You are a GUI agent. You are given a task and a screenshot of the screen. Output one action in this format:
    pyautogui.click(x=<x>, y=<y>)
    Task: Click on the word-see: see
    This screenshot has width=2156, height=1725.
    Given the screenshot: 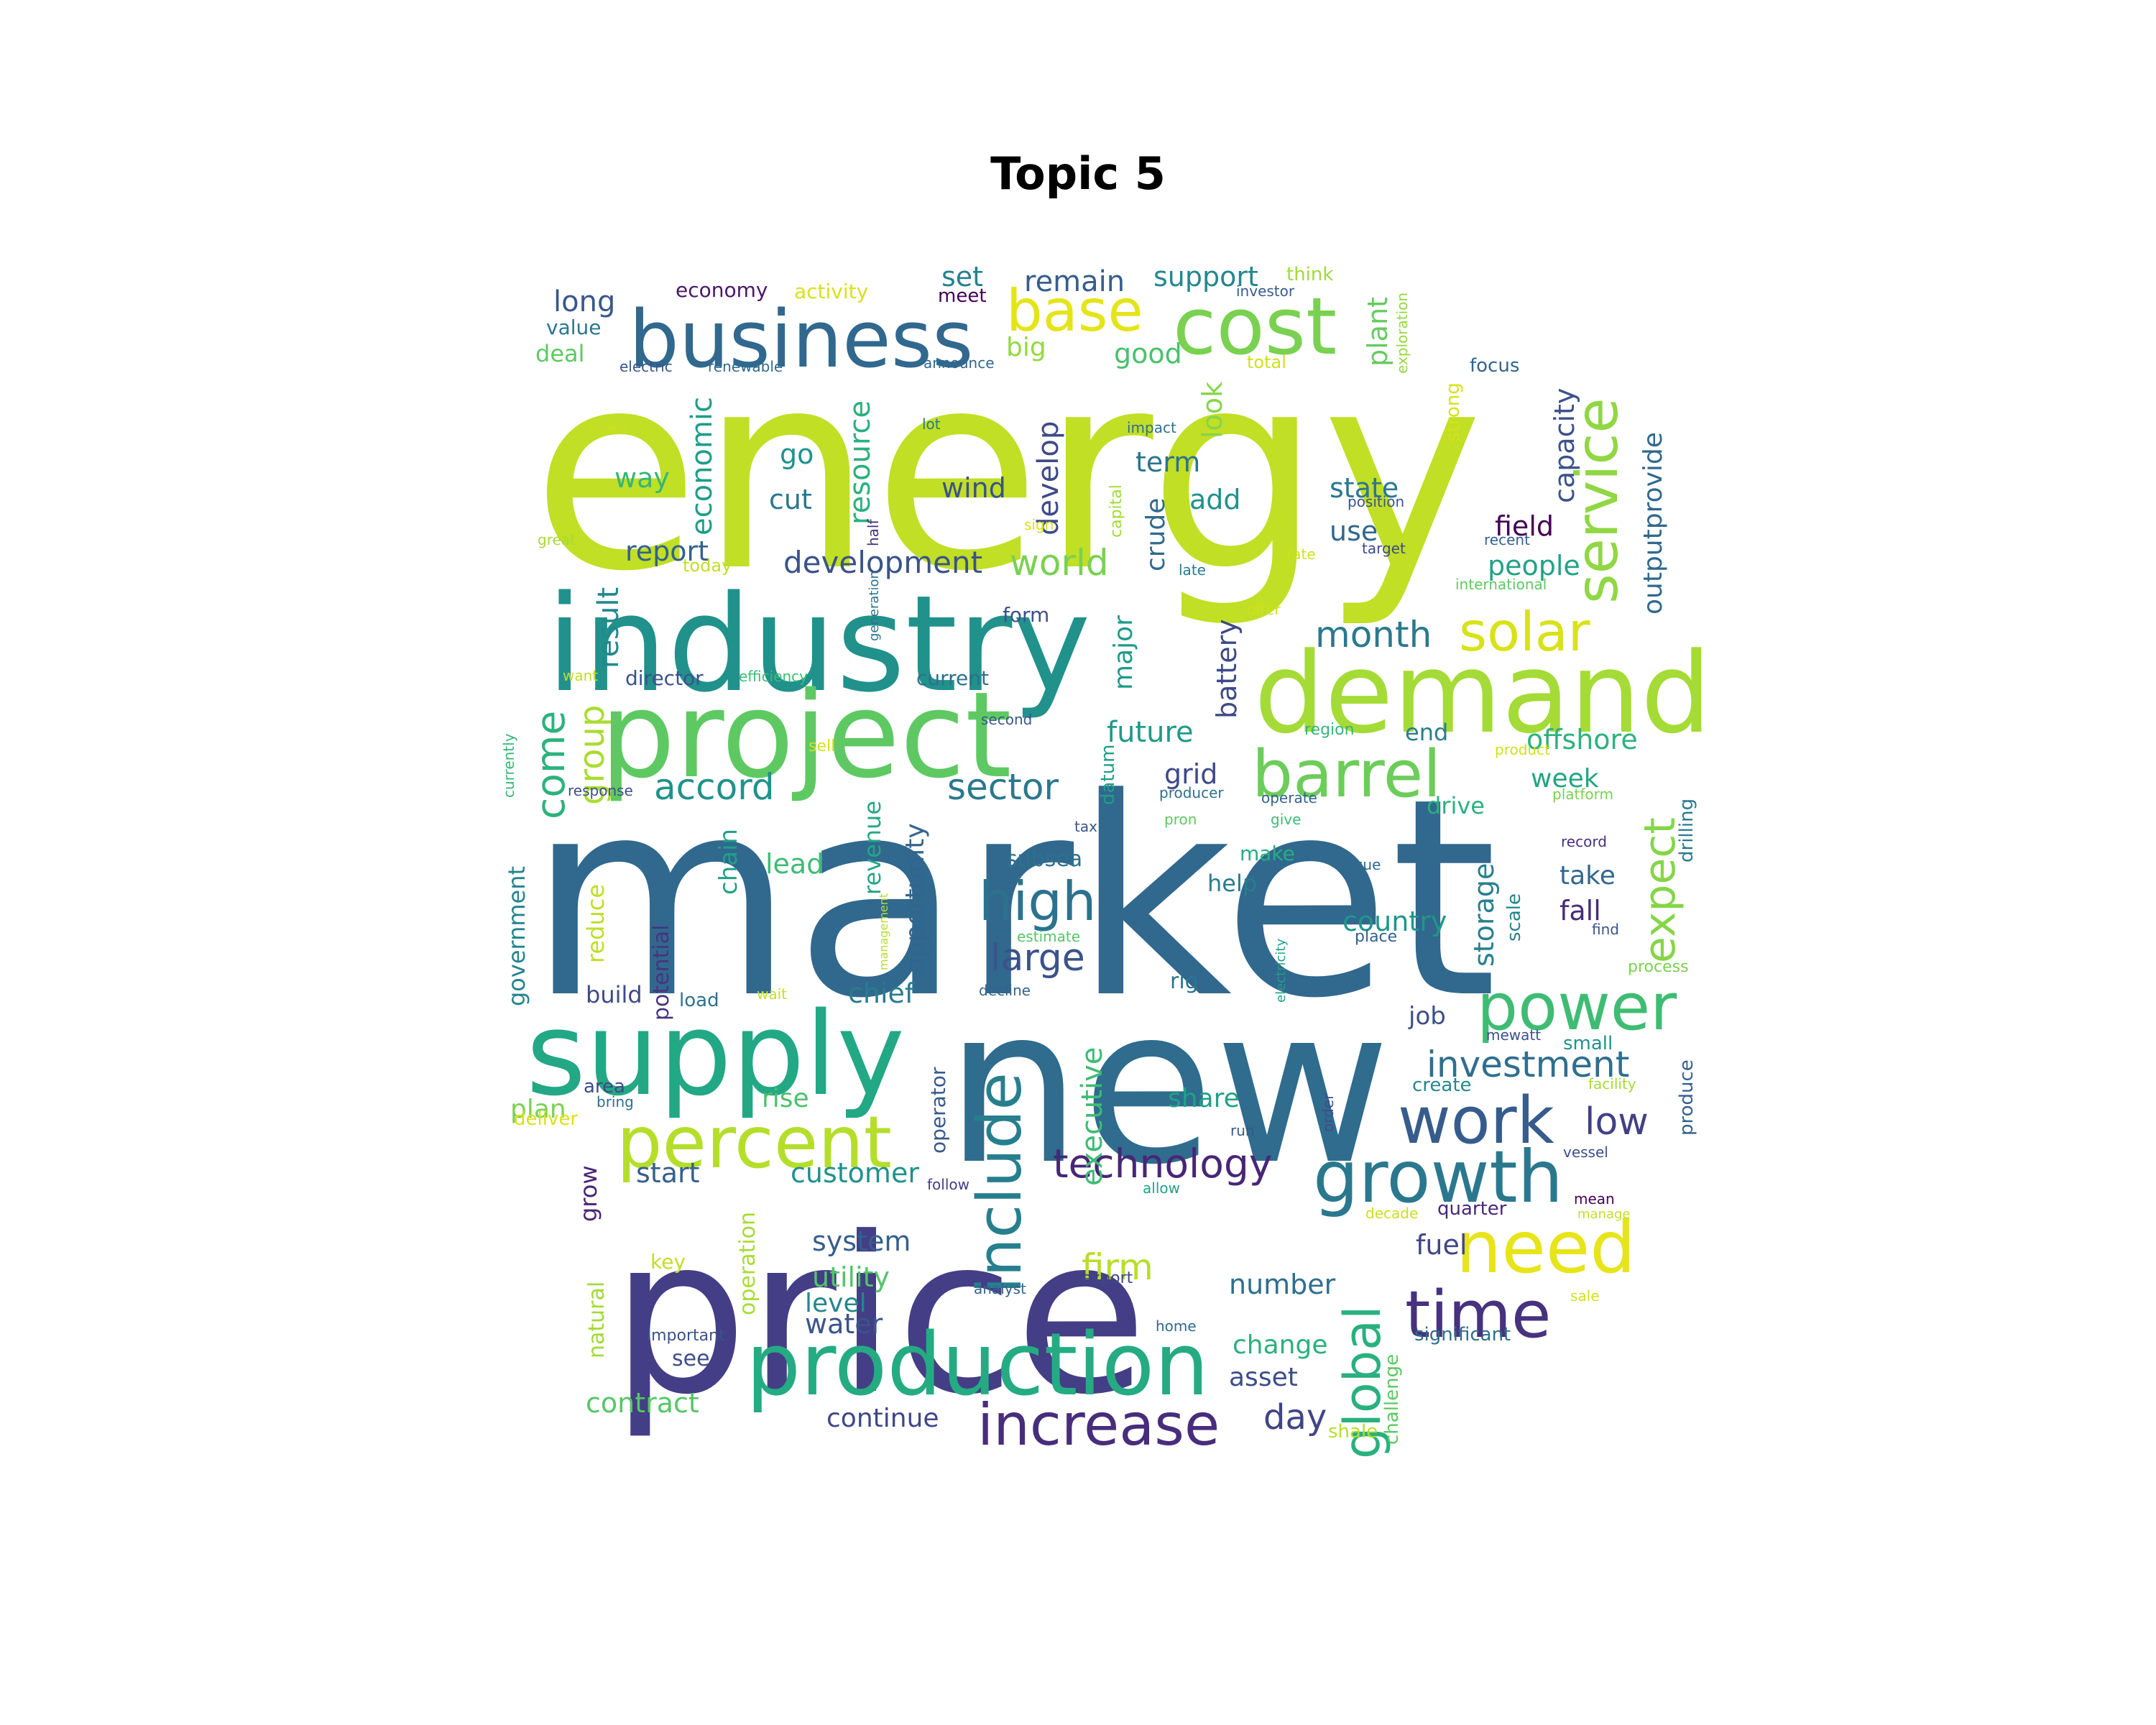 What is the action you would take?
    pyautogui.click(x=691, y=1358)
    